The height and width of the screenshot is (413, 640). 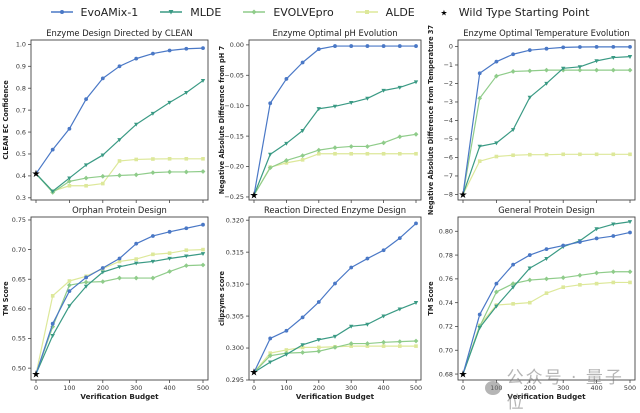 What do you see at coordinates (119, 396) in the screenshot?
I see `x-axis-label: Verification Budget` at bounding box center [119, 396].